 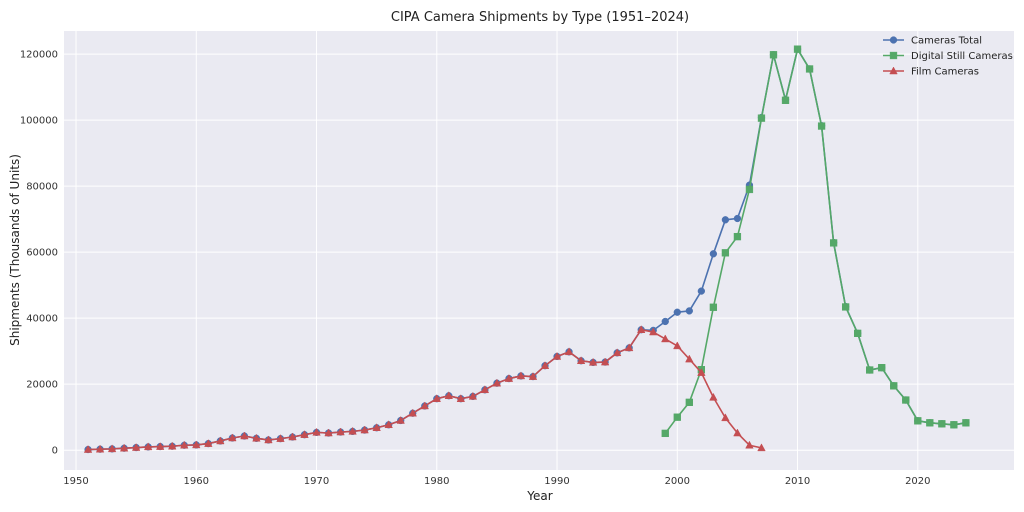 What do you see at coordinates (316, 481) in the screenshot?
I see `x-tick-label: 1970` at bounding box center [316, 481].